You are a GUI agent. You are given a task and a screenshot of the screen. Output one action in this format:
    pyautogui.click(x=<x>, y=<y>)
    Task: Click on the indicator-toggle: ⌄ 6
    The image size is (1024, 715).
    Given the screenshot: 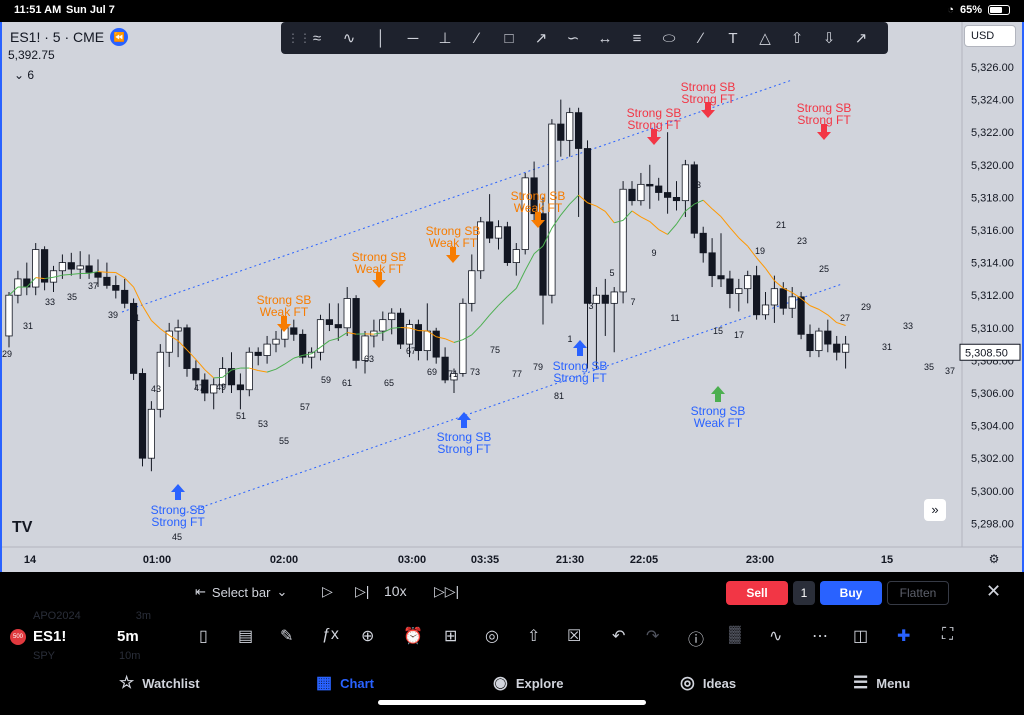 What is the action you would take?
    pyautogui.click(x=24, y=75)
    